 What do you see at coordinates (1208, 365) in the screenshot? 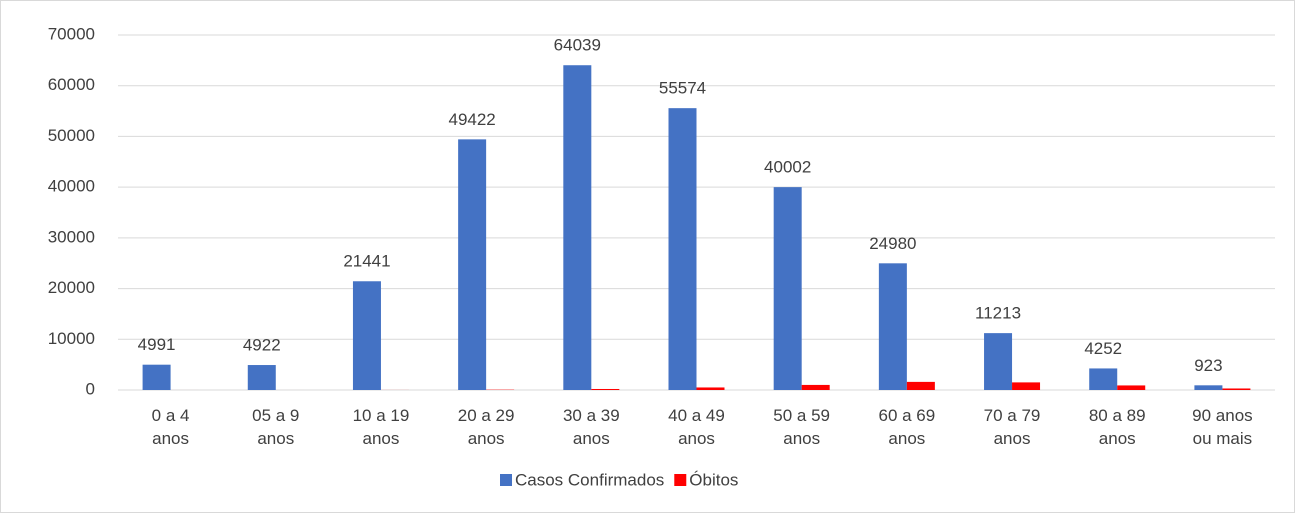
I see `data-label: 923` at bounding box center [1208, 365].